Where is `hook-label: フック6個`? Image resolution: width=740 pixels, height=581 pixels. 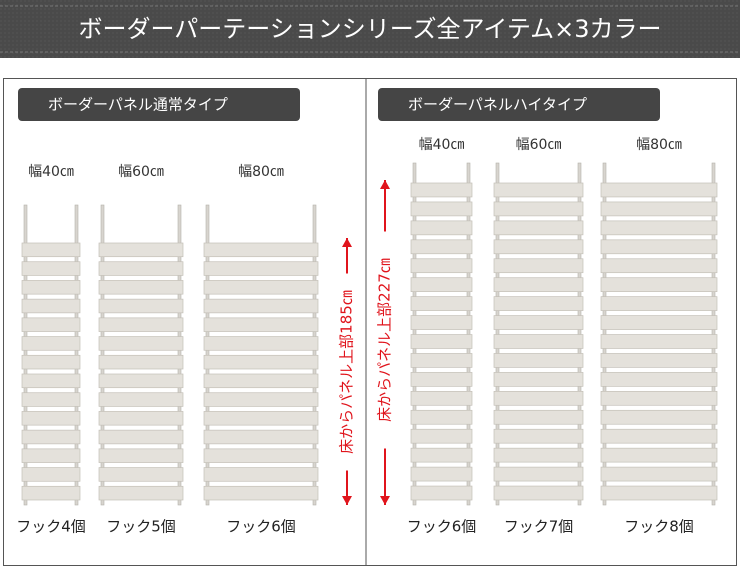
hook-label: フック6個 is located at coordinates (261, 527).